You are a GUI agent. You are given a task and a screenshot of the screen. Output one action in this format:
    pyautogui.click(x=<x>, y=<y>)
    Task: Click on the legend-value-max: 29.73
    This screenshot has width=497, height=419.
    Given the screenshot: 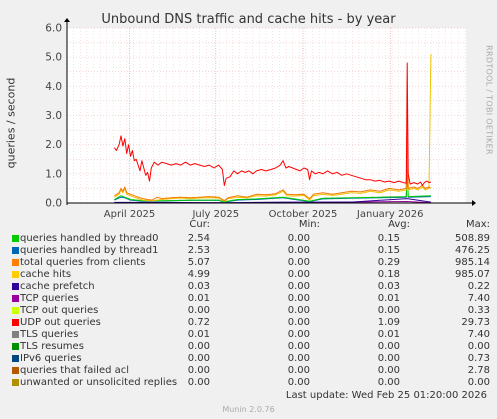 What is the action you would take?
    pyautogui.click(x=475, y=322)
    